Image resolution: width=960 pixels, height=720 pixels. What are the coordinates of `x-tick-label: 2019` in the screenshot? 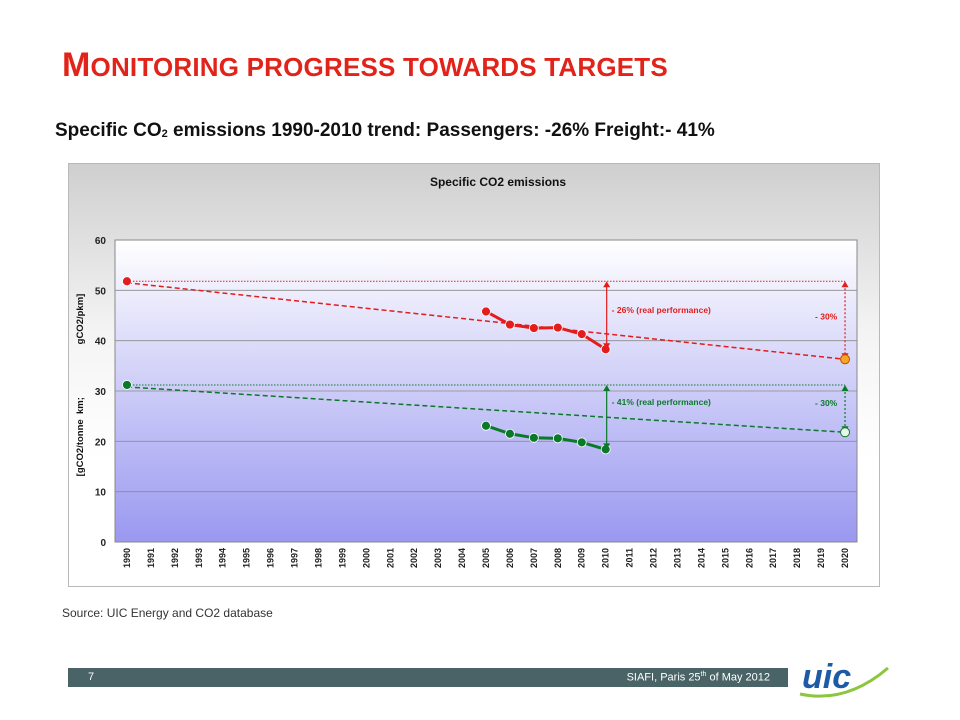 It's located at (821, 558).